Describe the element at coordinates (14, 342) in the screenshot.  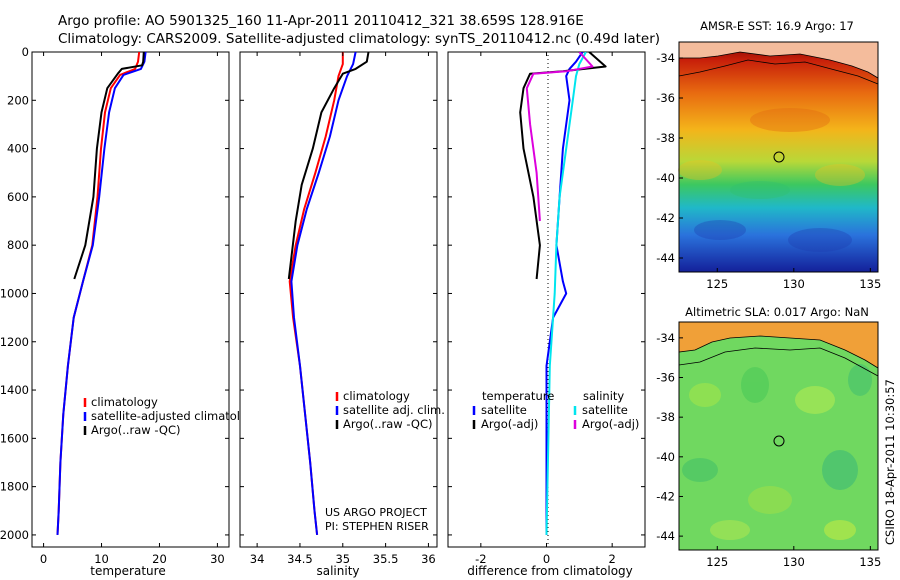
I see `depth-ytick-label: 1200` at that location.